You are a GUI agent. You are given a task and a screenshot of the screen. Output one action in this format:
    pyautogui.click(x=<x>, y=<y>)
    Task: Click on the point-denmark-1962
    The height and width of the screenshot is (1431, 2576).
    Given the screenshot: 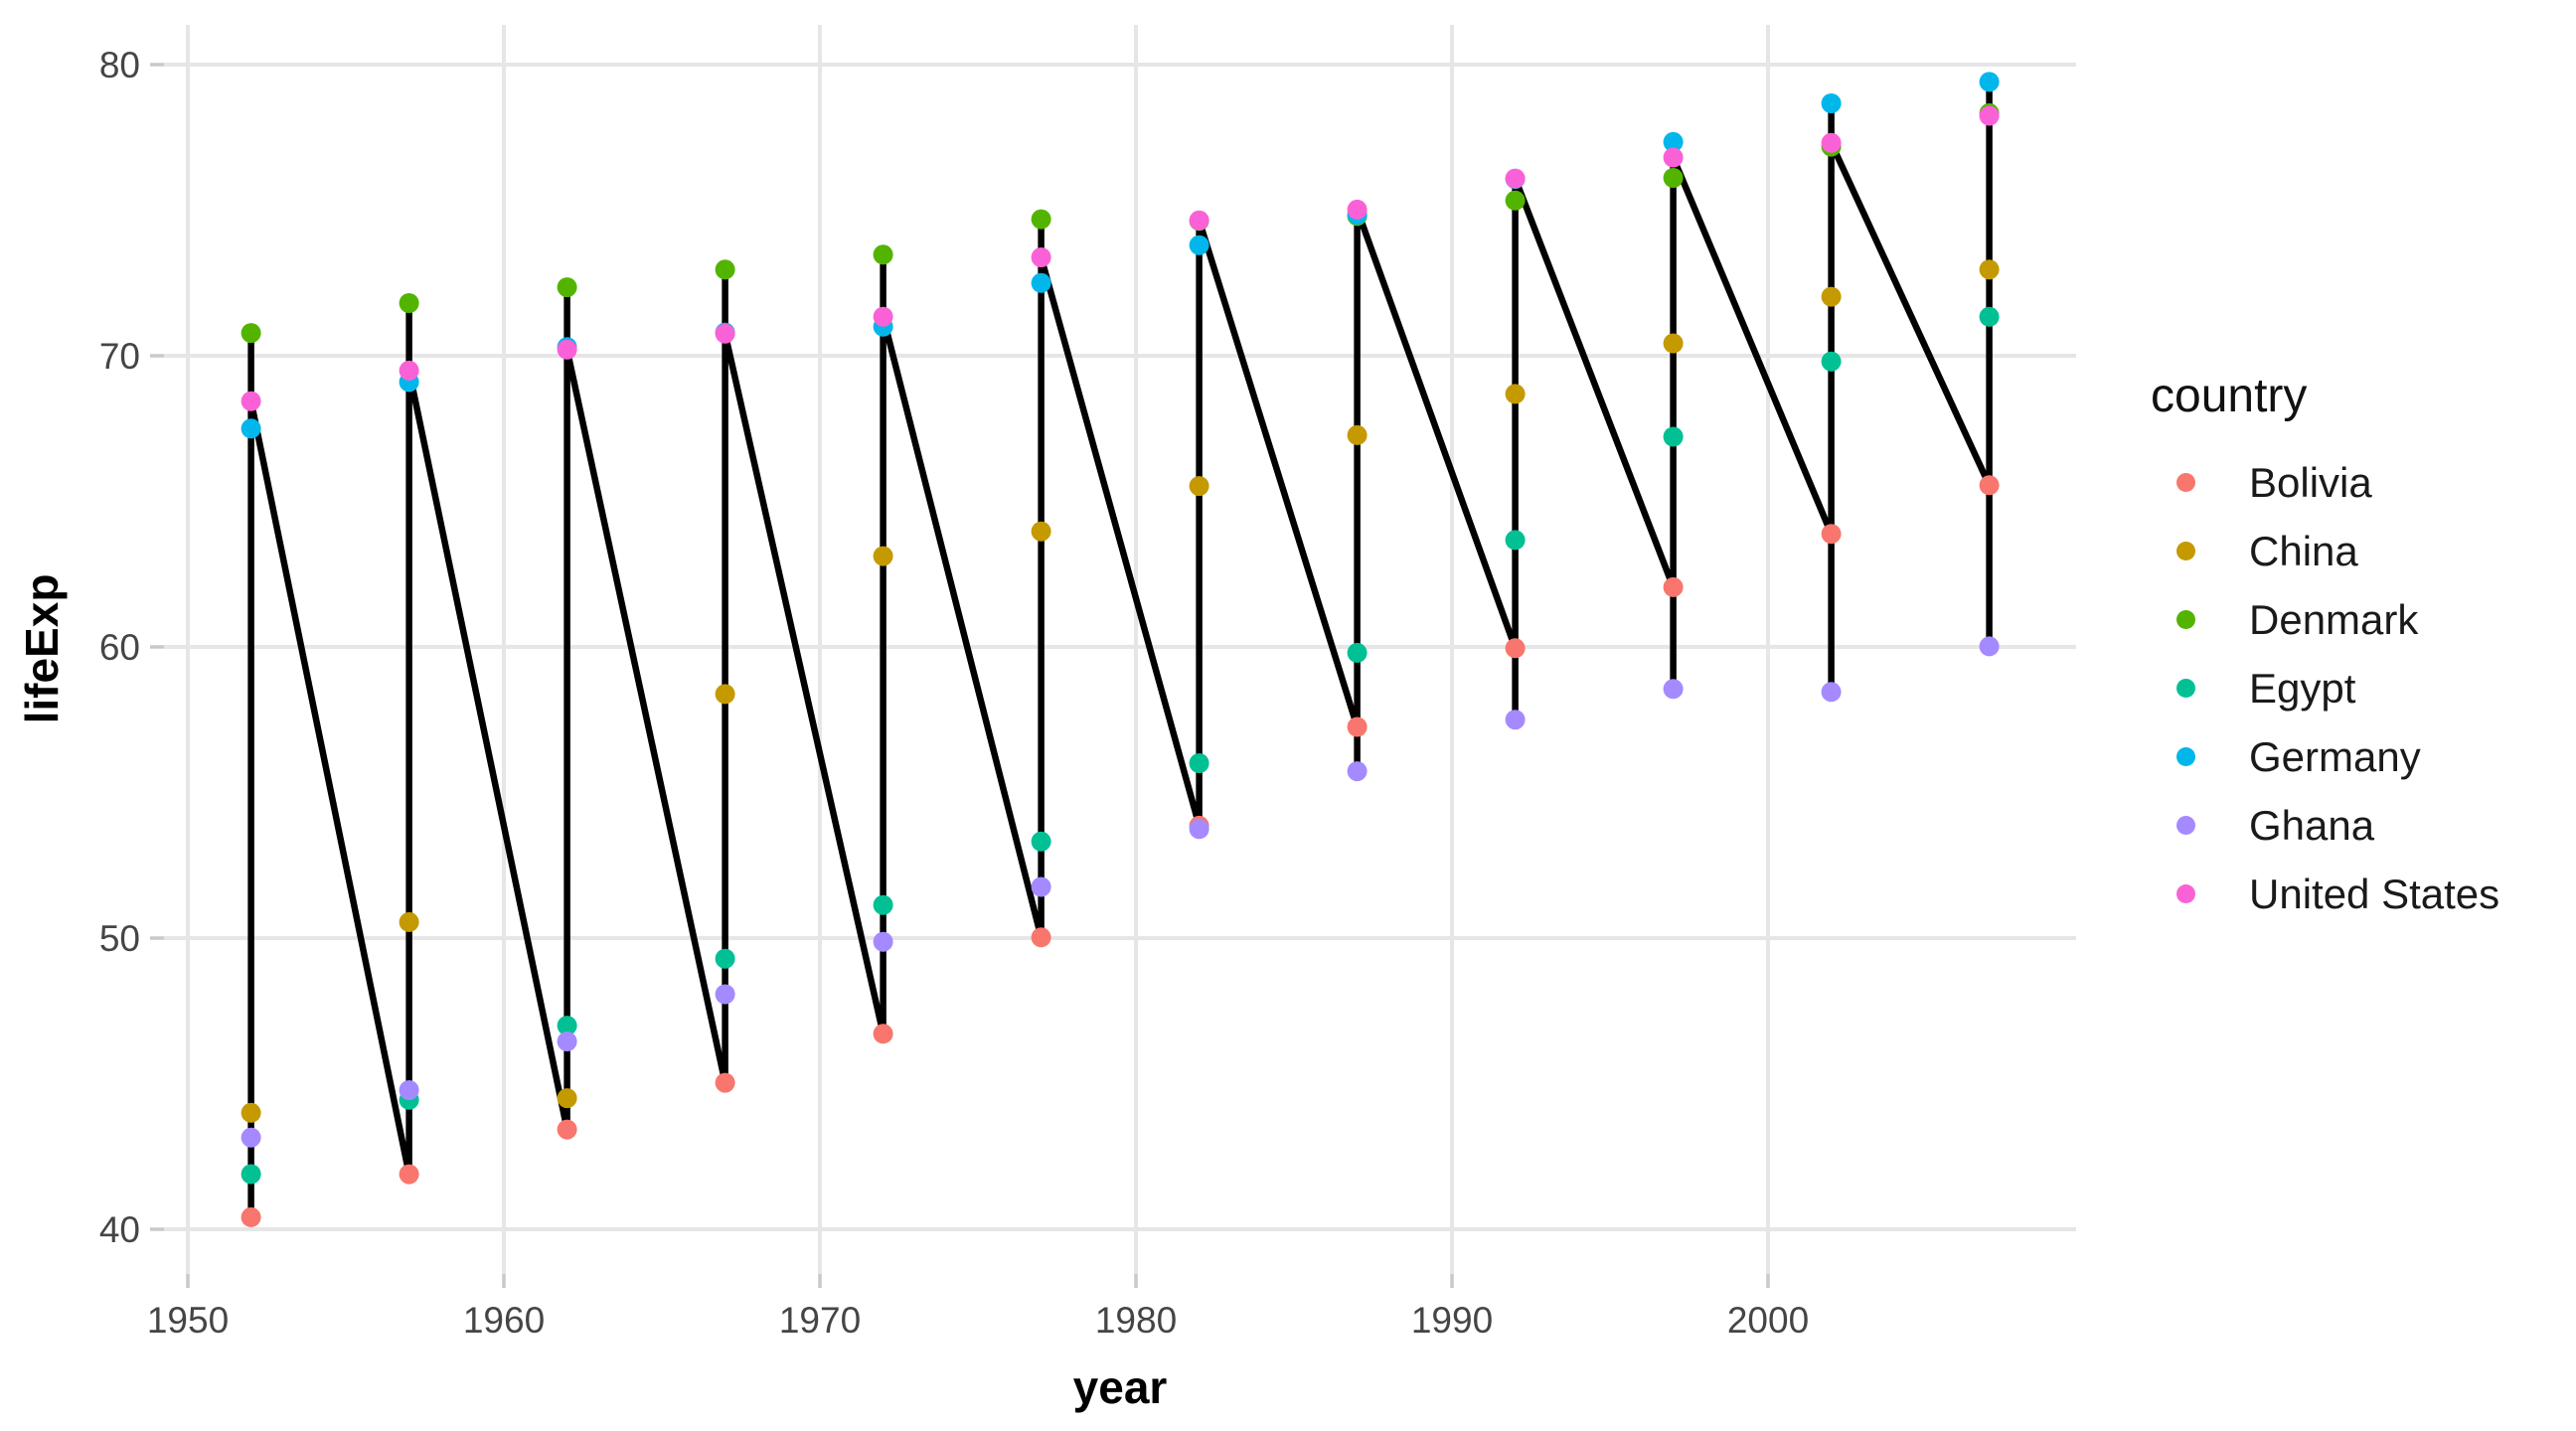 What is the action you would take?
    pyautogui.click(x=567, y=287)
    